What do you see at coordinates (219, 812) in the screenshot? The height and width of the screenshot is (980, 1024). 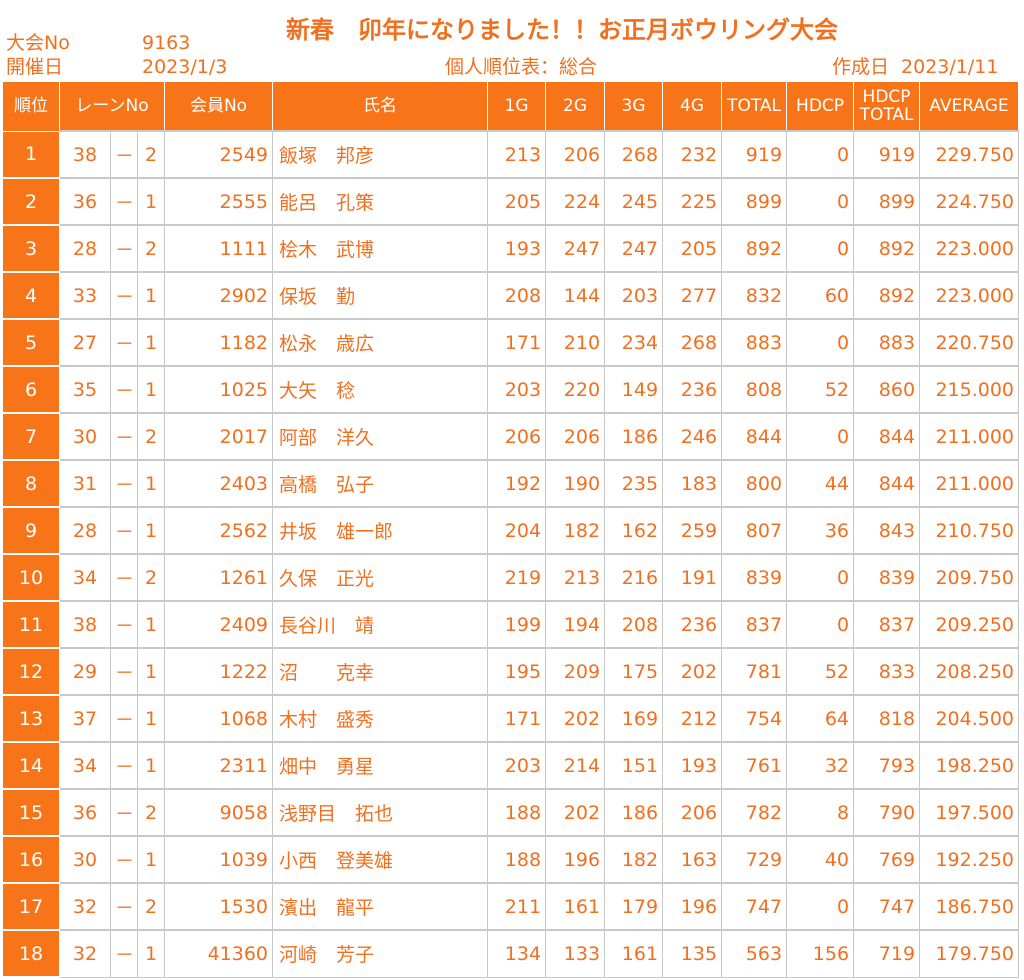 I see `member-no-cell: 9058` at bounding box center [219, 812].